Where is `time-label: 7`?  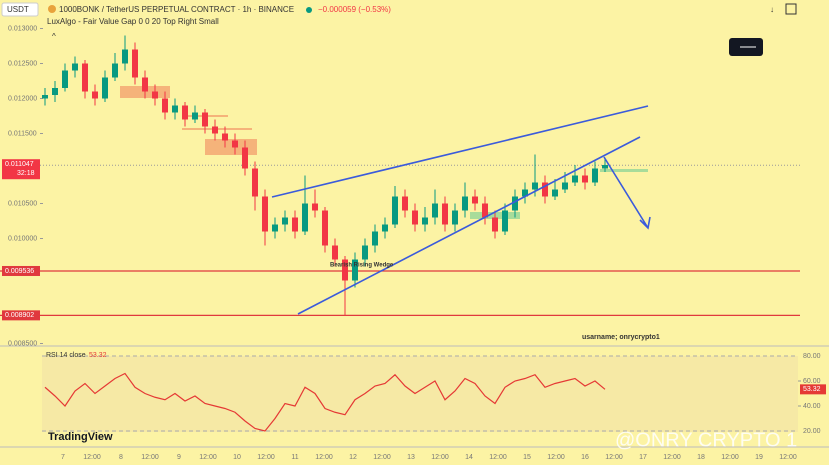 time-label: 7 is located at coordinates (63, 457).